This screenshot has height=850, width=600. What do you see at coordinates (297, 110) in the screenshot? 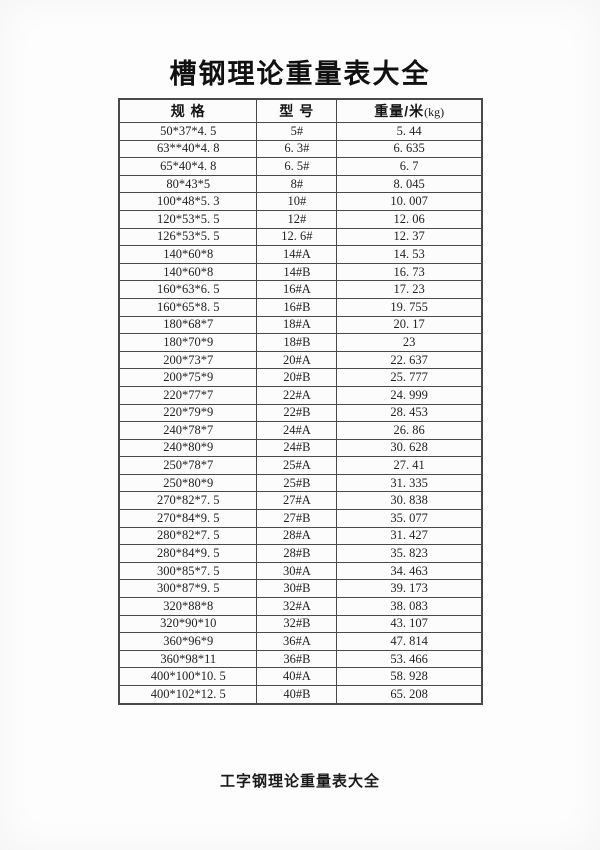
I see `column-header-model: 型 号` at bounding box center [297, 110].